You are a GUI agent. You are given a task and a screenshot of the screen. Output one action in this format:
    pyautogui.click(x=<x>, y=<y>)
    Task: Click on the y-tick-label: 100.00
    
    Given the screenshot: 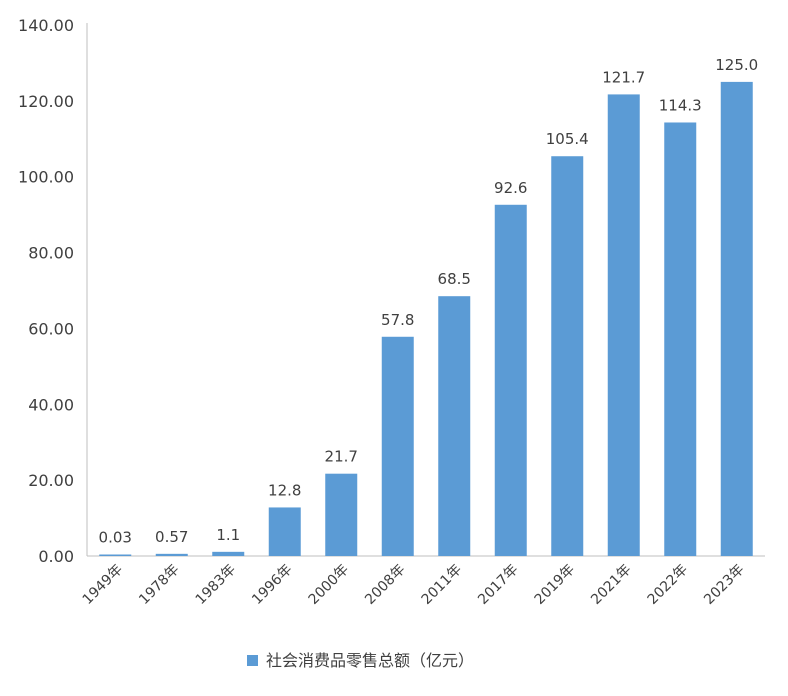 What is the action you would take?
    pyautogui.click(x=46, y=177)
    